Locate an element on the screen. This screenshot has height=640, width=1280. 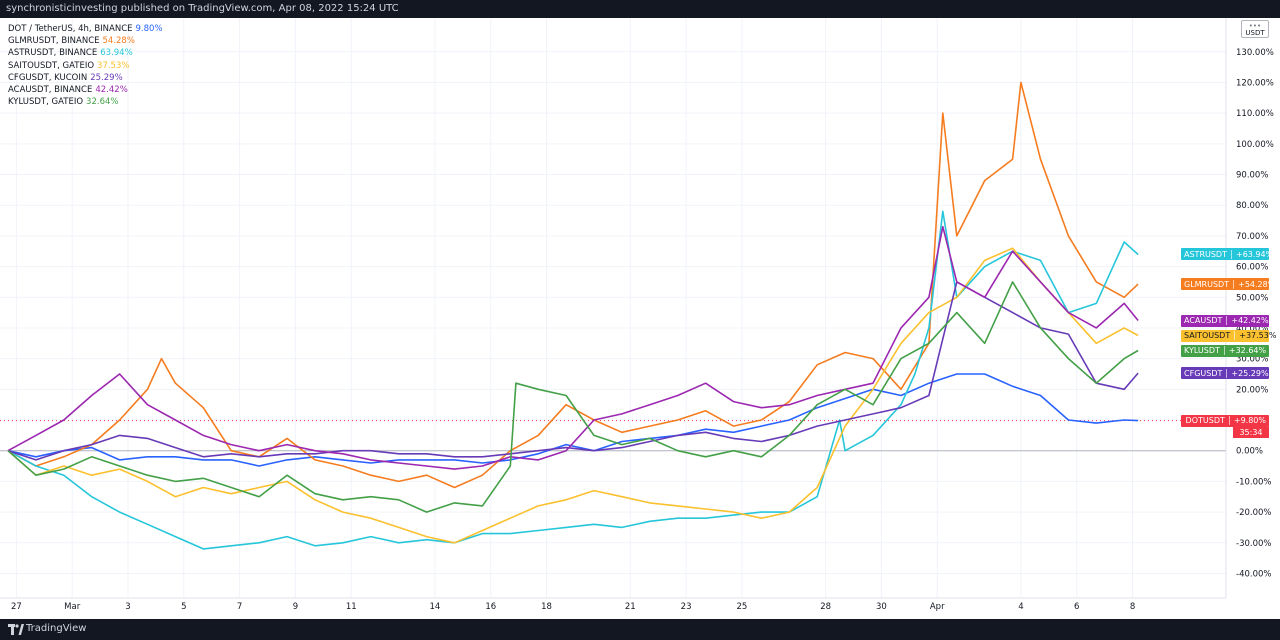
y-tick-label: 50.00% is located at coordinates (1252, 298).